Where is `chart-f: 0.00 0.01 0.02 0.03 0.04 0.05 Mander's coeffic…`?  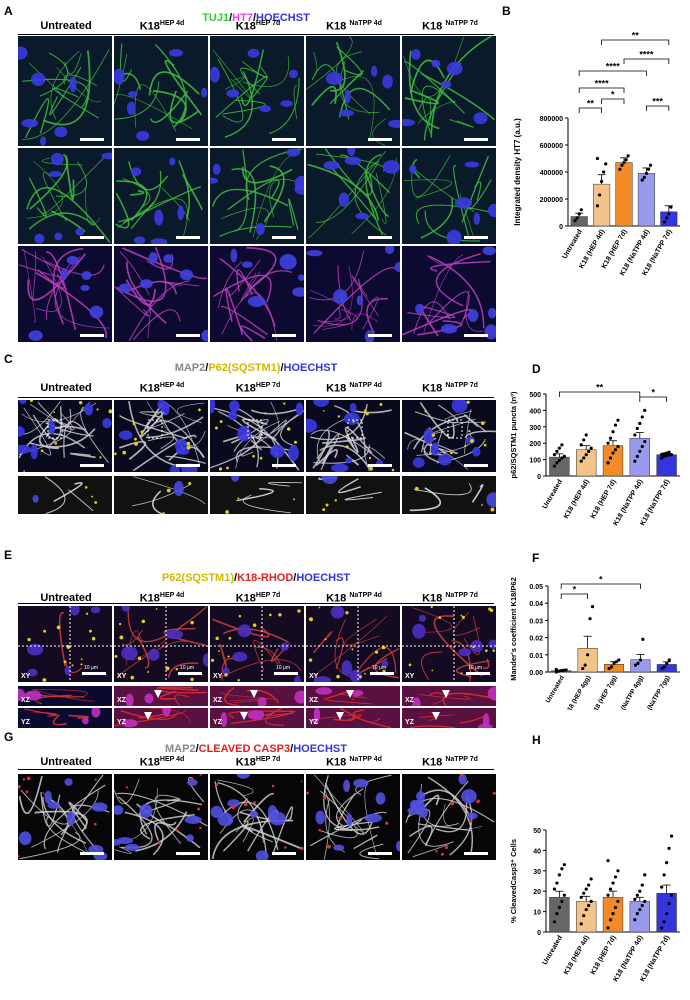 chart-f: 0.00 0.01 0.02 0.03 0.04 0.05 Mander's coeffic… is located at coordinates (594, 643).